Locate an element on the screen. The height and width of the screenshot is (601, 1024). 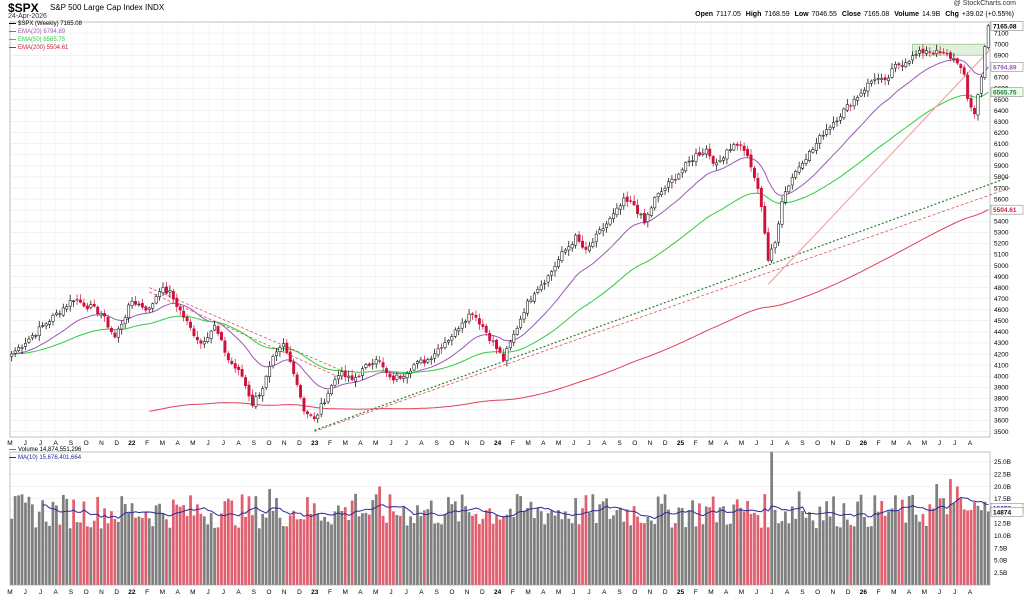
price-month-label: O is located at coordinates (269, 443).